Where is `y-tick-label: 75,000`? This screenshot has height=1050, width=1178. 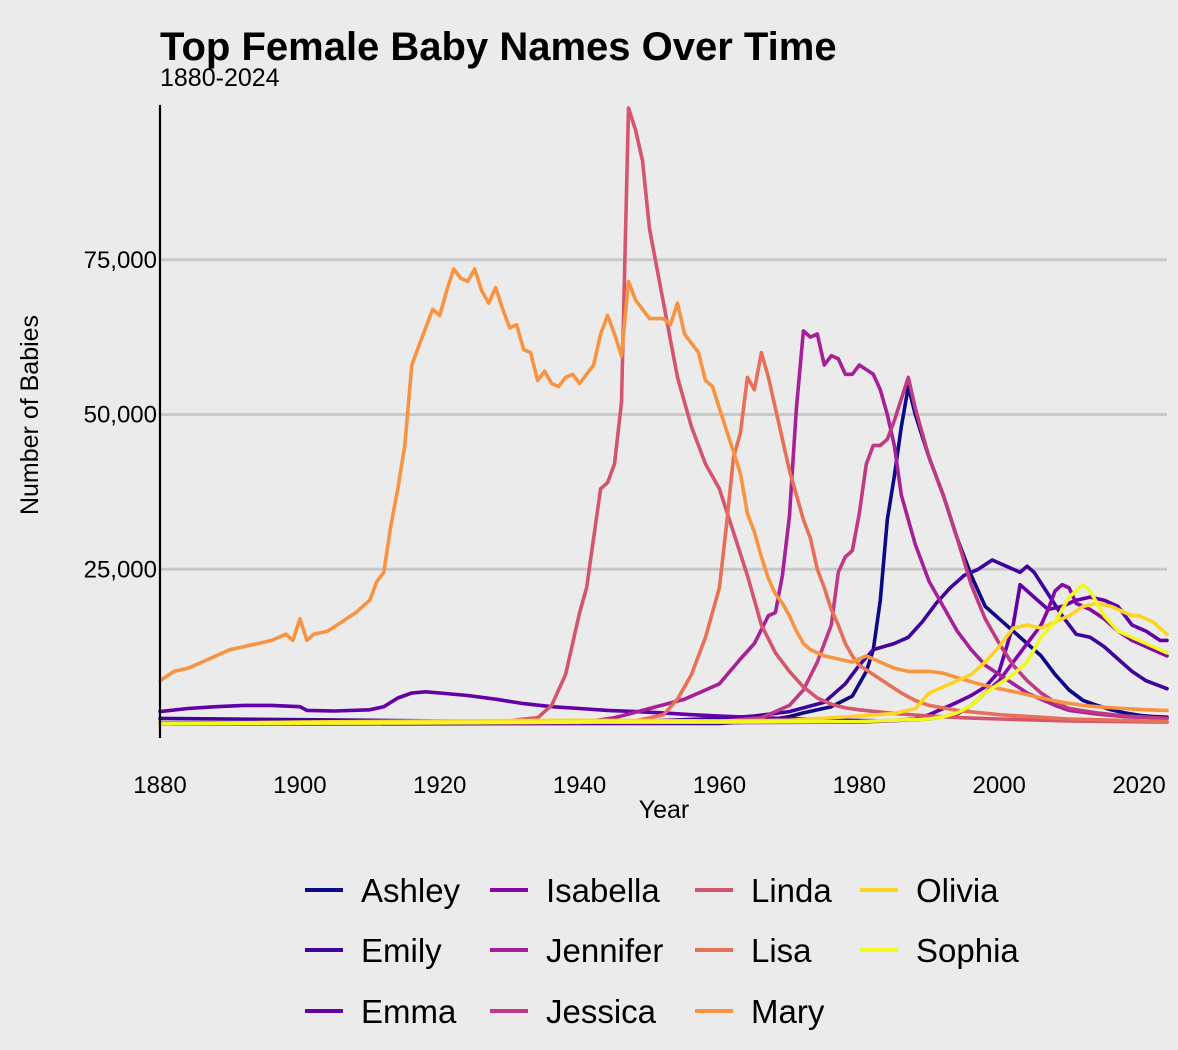 y-tick-label: 75,000 is located at coordinates (120, 260).